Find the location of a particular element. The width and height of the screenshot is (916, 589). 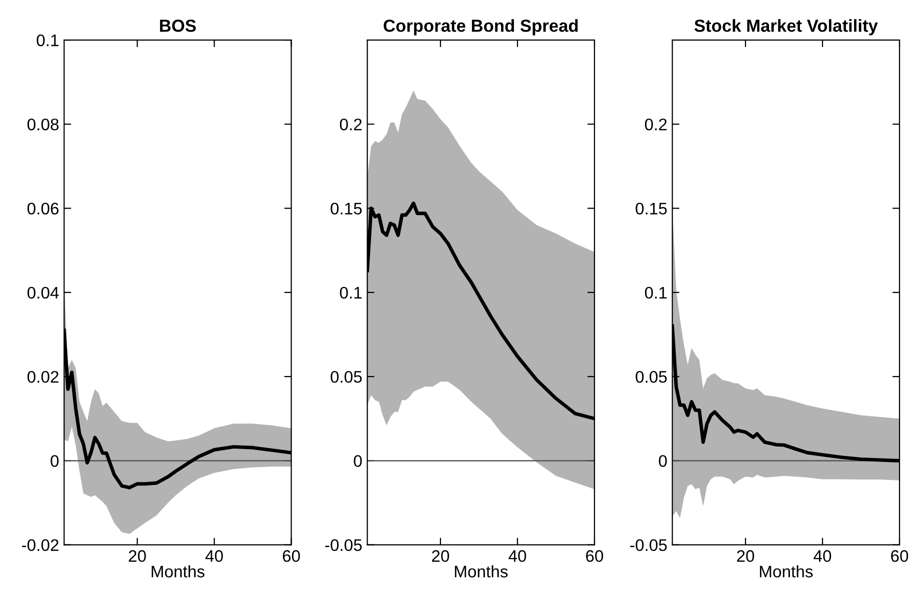

y-tick-label: 0.02 is located at coordinates (42, 376).